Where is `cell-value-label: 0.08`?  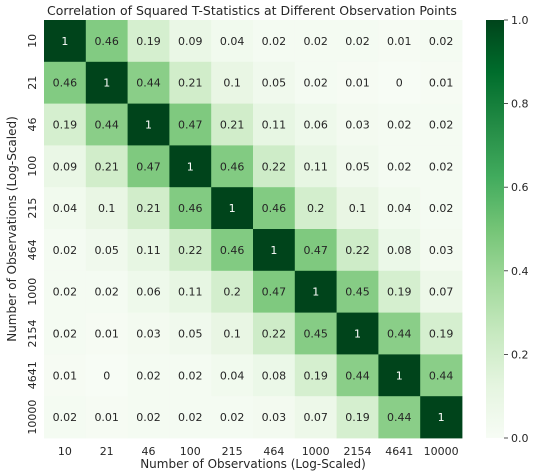 cell-value-label: 0.08 is located at coordinates (274, 375).